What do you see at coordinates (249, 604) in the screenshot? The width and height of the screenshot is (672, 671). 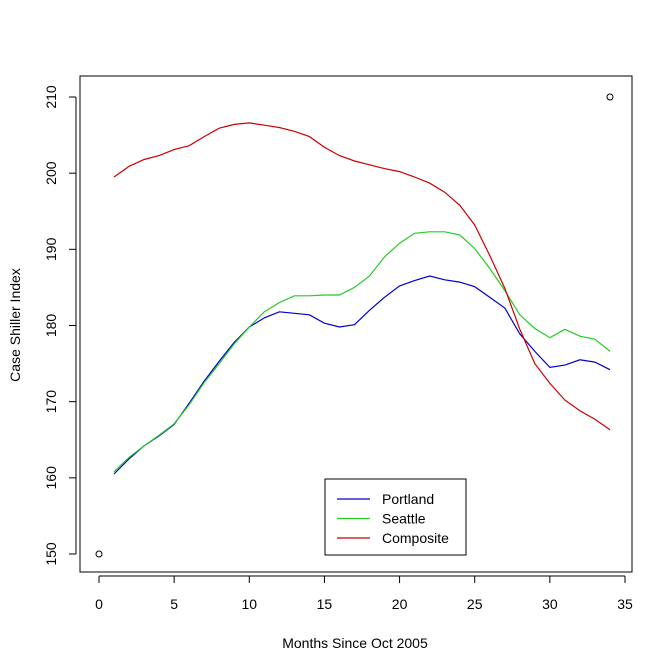 I see `x-tick-label: 10` at bounding box center [249, 604].